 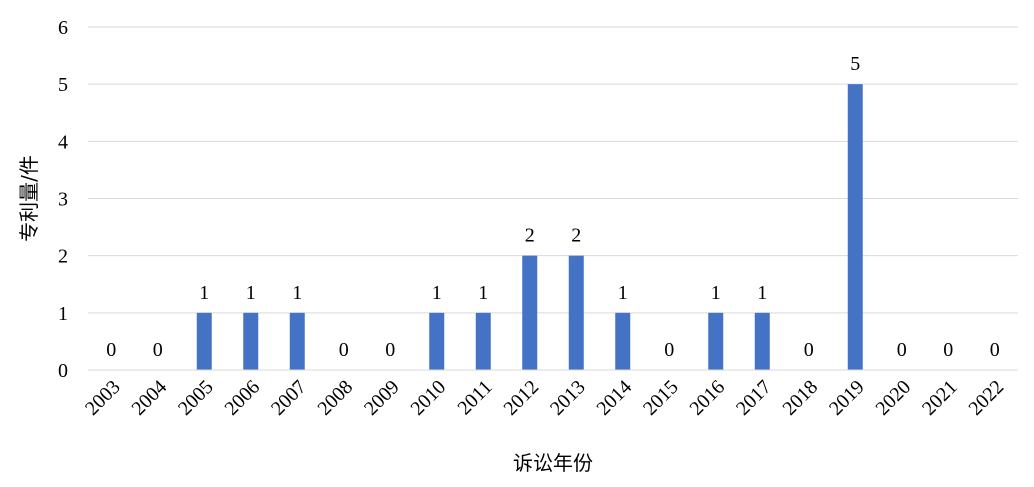 What do you see at coordinates (428, 398) in the screenshot?
I see `x-tick-label: 2010` at bounding box center [428, 398].